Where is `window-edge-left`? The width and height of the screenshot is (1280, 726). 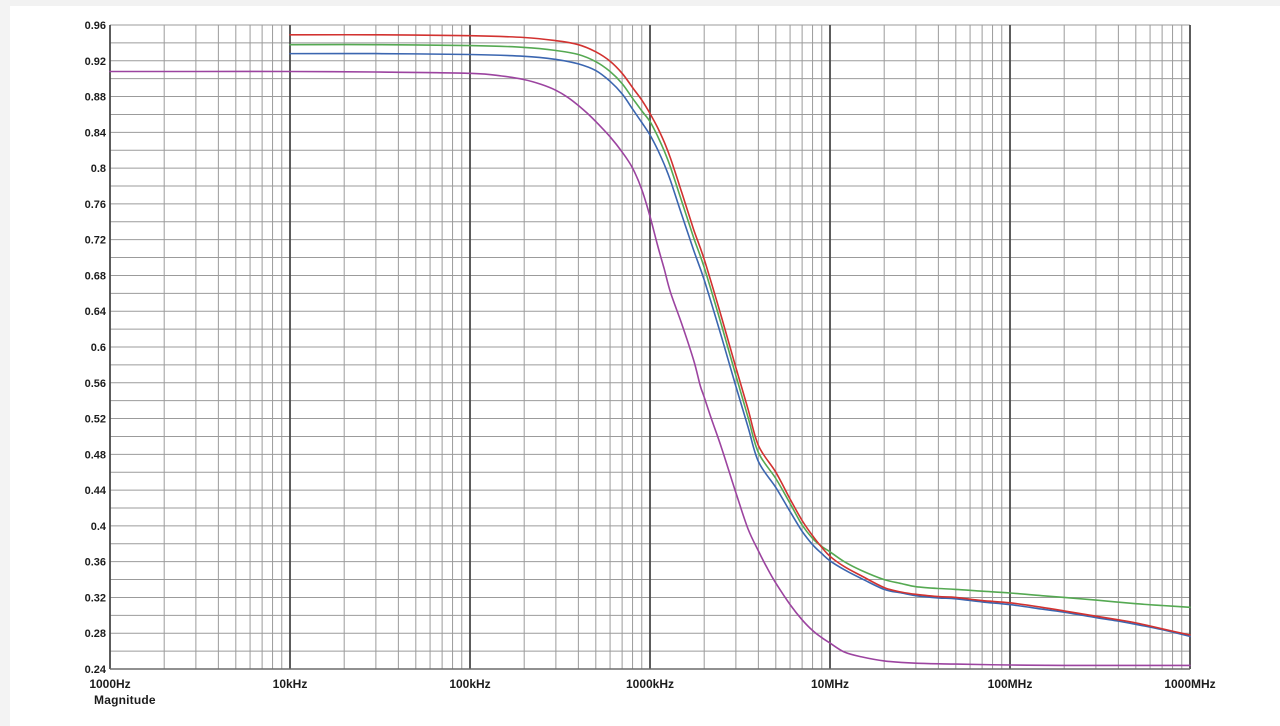
window-edge-left is located at coordinates (5, 363).